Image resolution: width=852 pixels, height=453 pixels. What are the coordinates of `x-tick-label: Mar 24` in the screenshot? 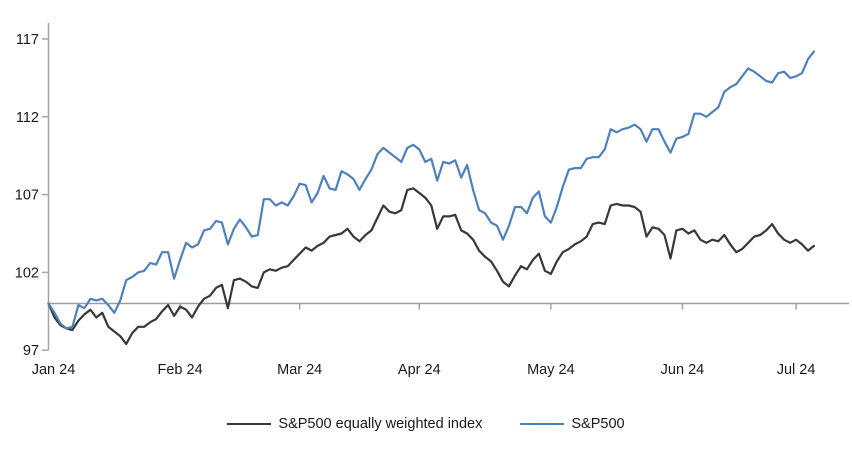 It's located at (299, 370).